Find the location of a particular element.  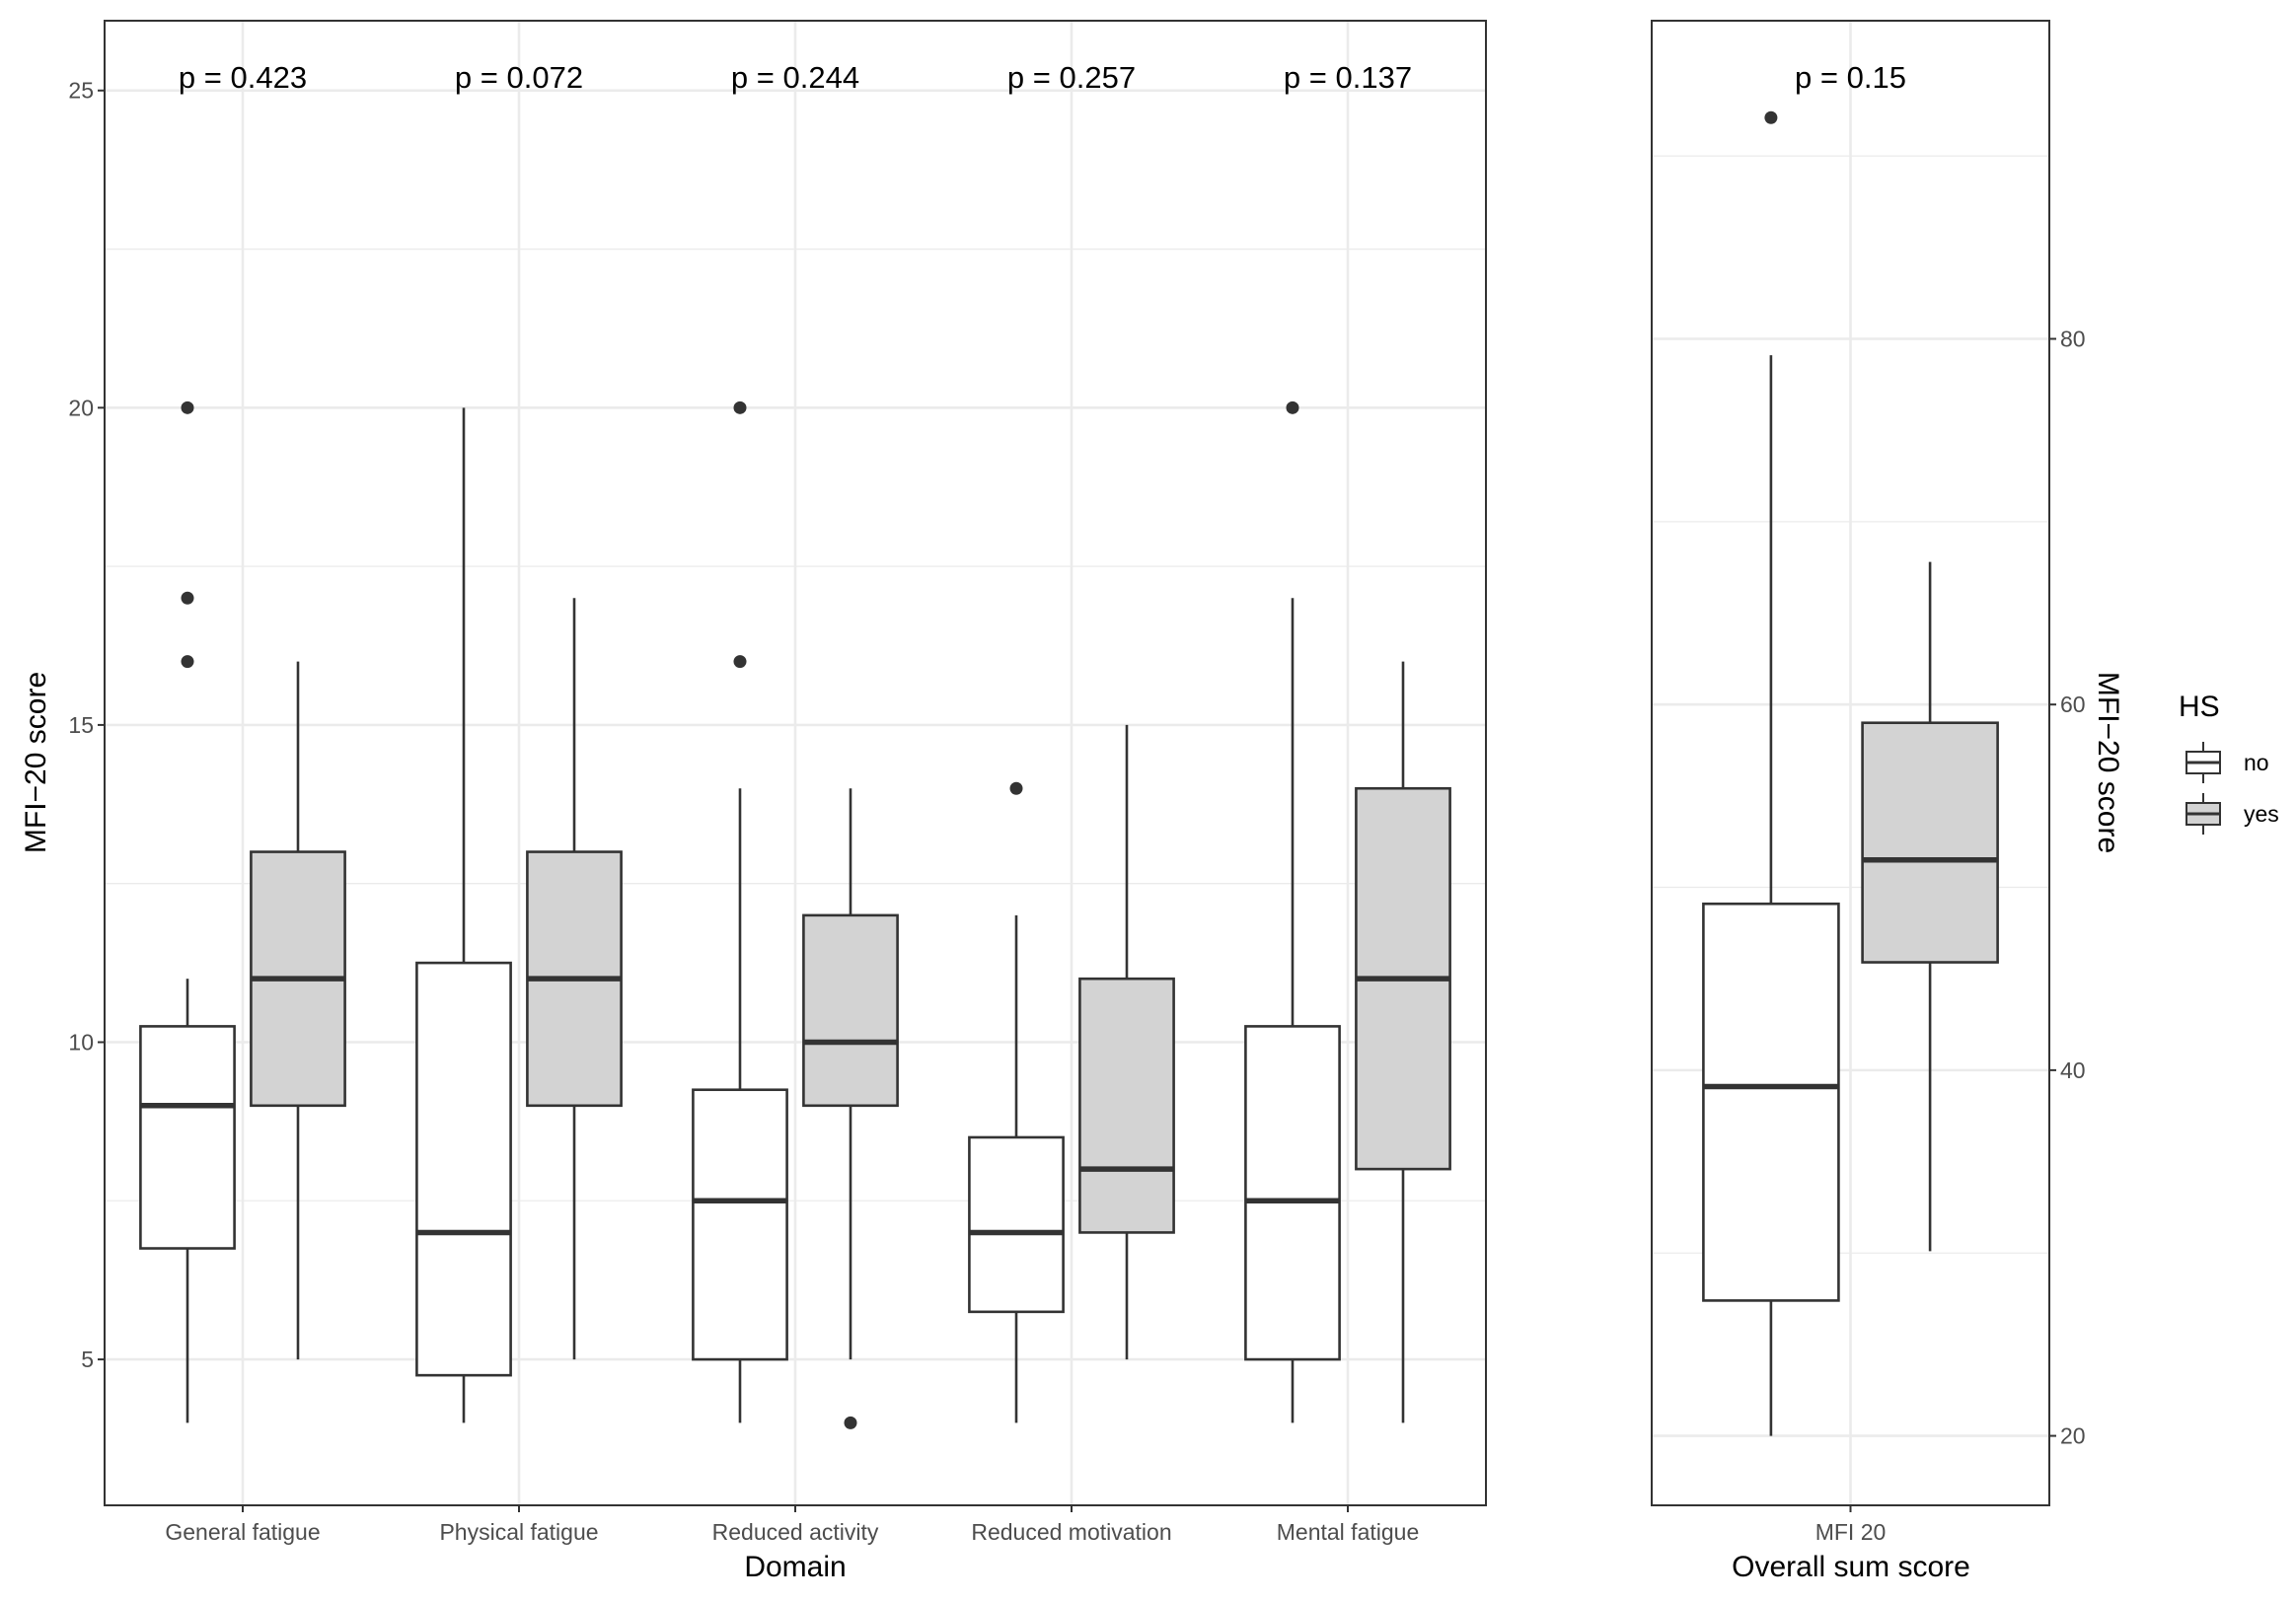

legend-label-yes: yes is located at coordinates (2261, 814).